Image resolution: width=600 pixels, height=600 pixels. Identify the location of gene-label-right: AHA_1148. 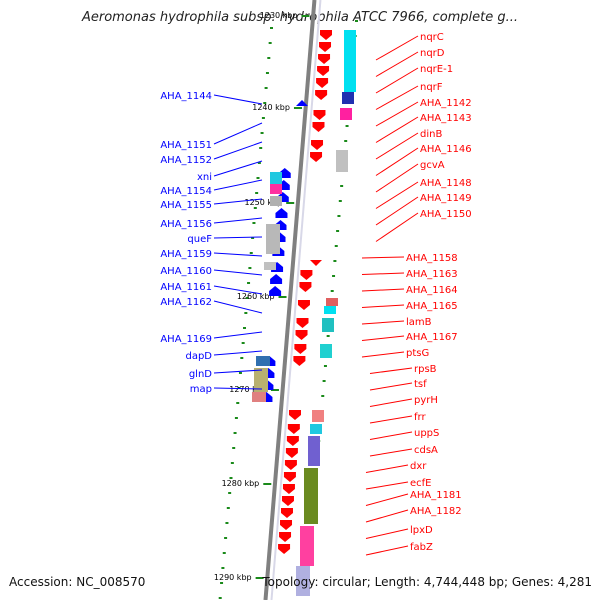
(446, 183).